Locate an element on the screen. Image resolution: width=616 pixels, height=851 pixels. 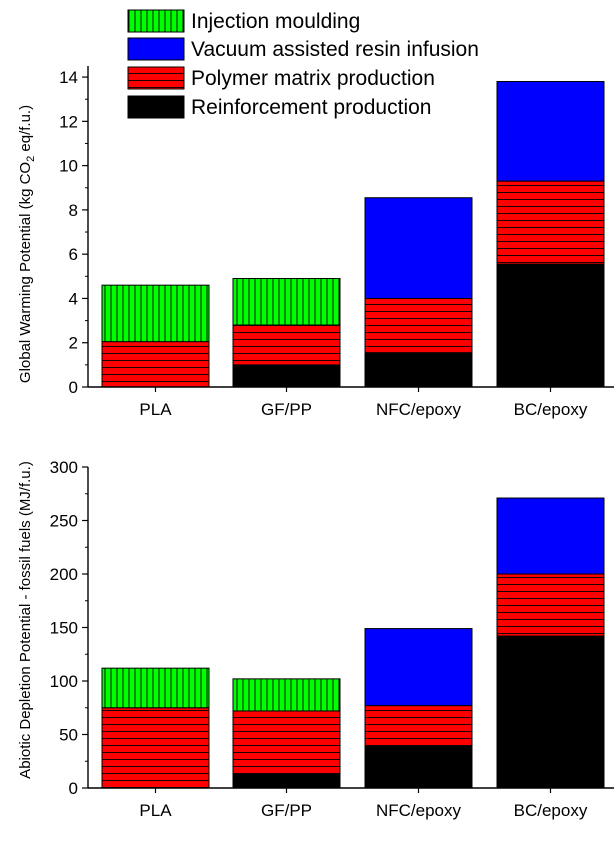
x-tick-label-top-2: NFC/epoxy is located at coordinates (419, 409).